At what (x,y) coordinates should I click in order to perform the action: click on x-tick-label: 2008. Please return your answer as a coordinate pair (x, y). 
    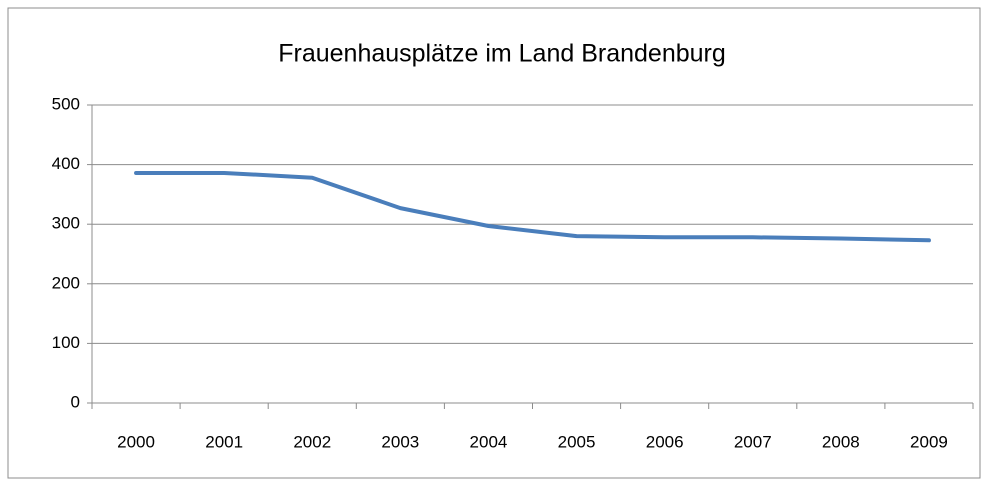
    Looking at the image, I should click on (841, 441).